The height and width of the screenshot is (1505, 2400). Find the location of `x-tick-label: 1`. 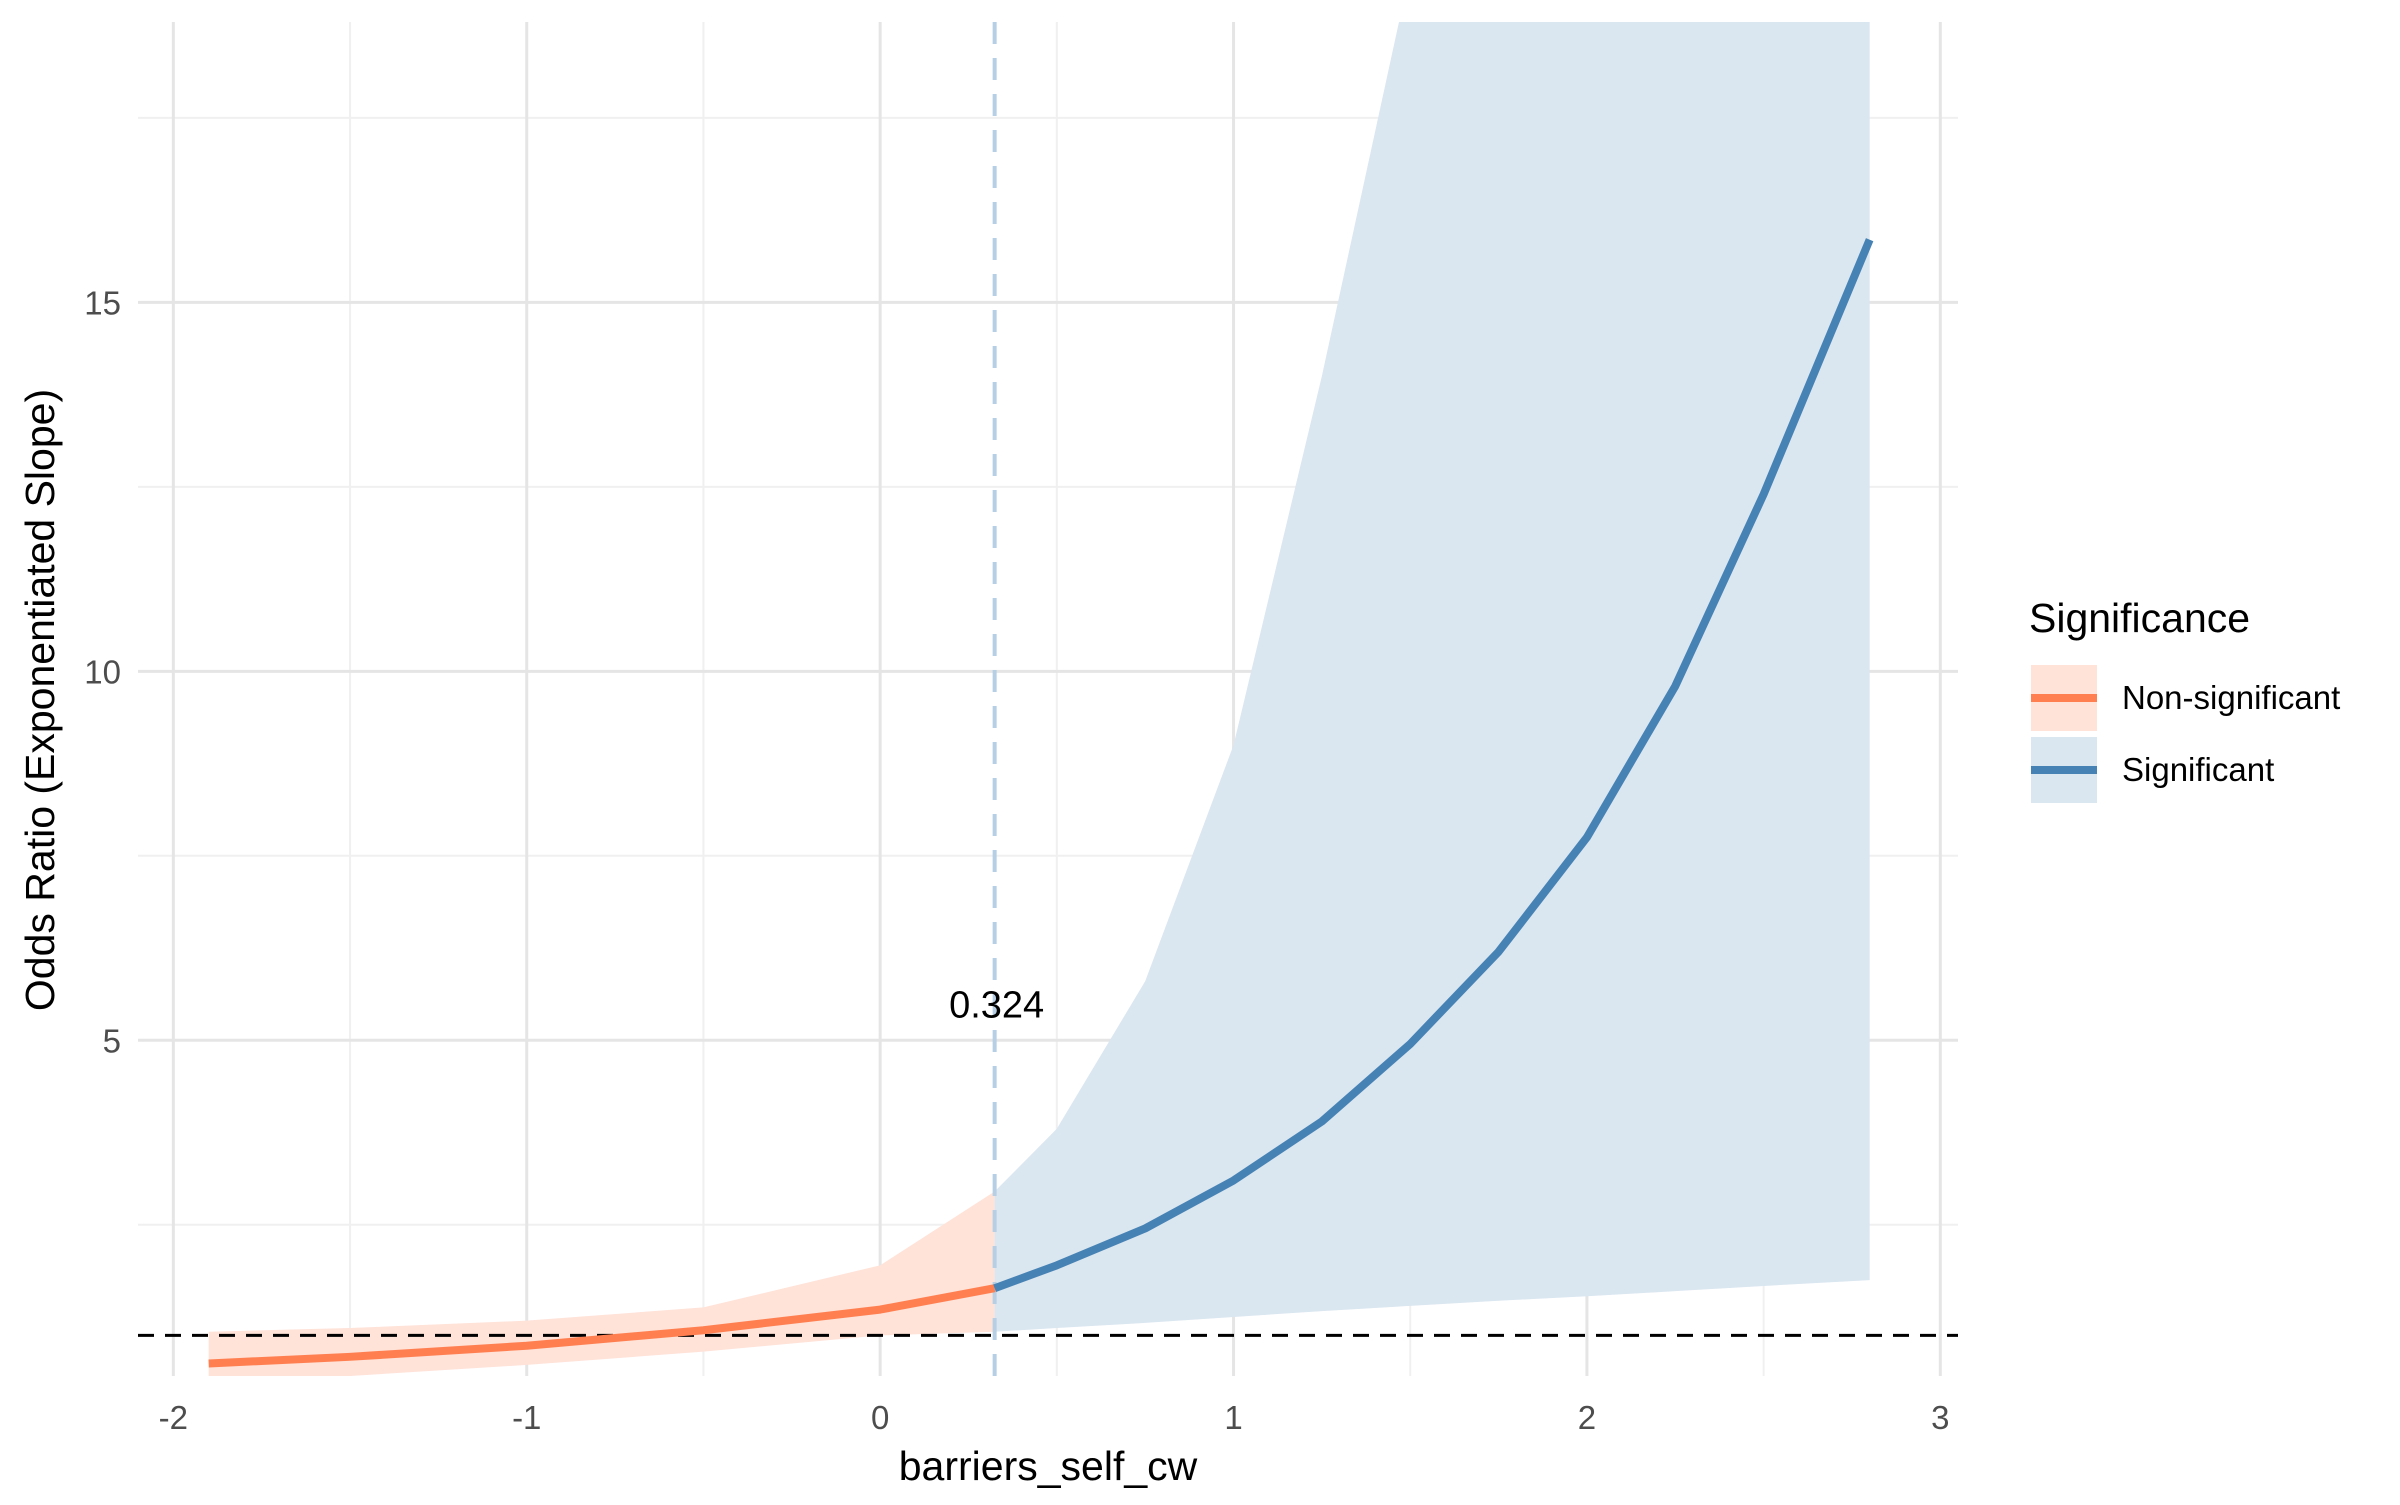

x-tick-label: 1 is located at coordinates (1233, 1417).